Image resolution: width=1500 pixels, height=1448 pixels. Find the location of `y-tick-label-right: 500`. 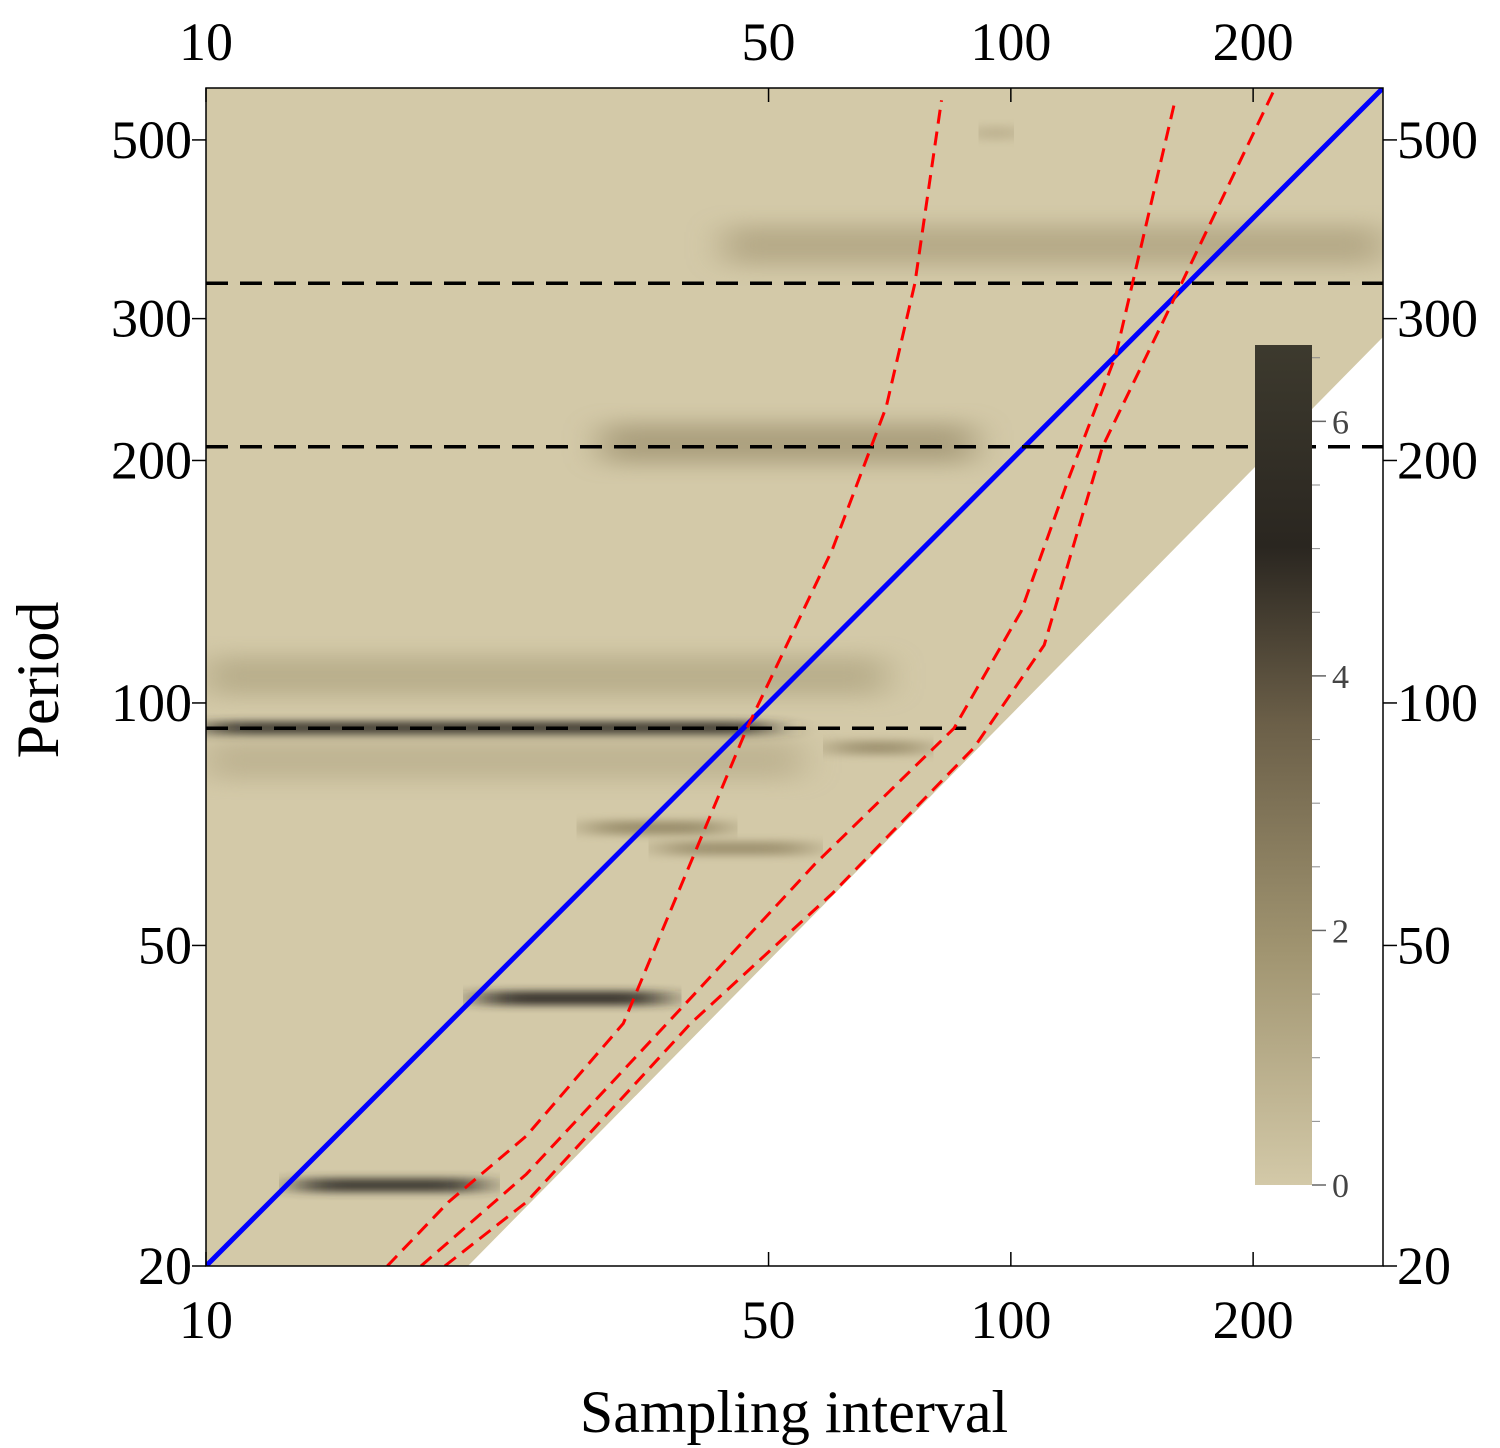

y-tick-label-right: 500 is located at coordinates (1437, 140).